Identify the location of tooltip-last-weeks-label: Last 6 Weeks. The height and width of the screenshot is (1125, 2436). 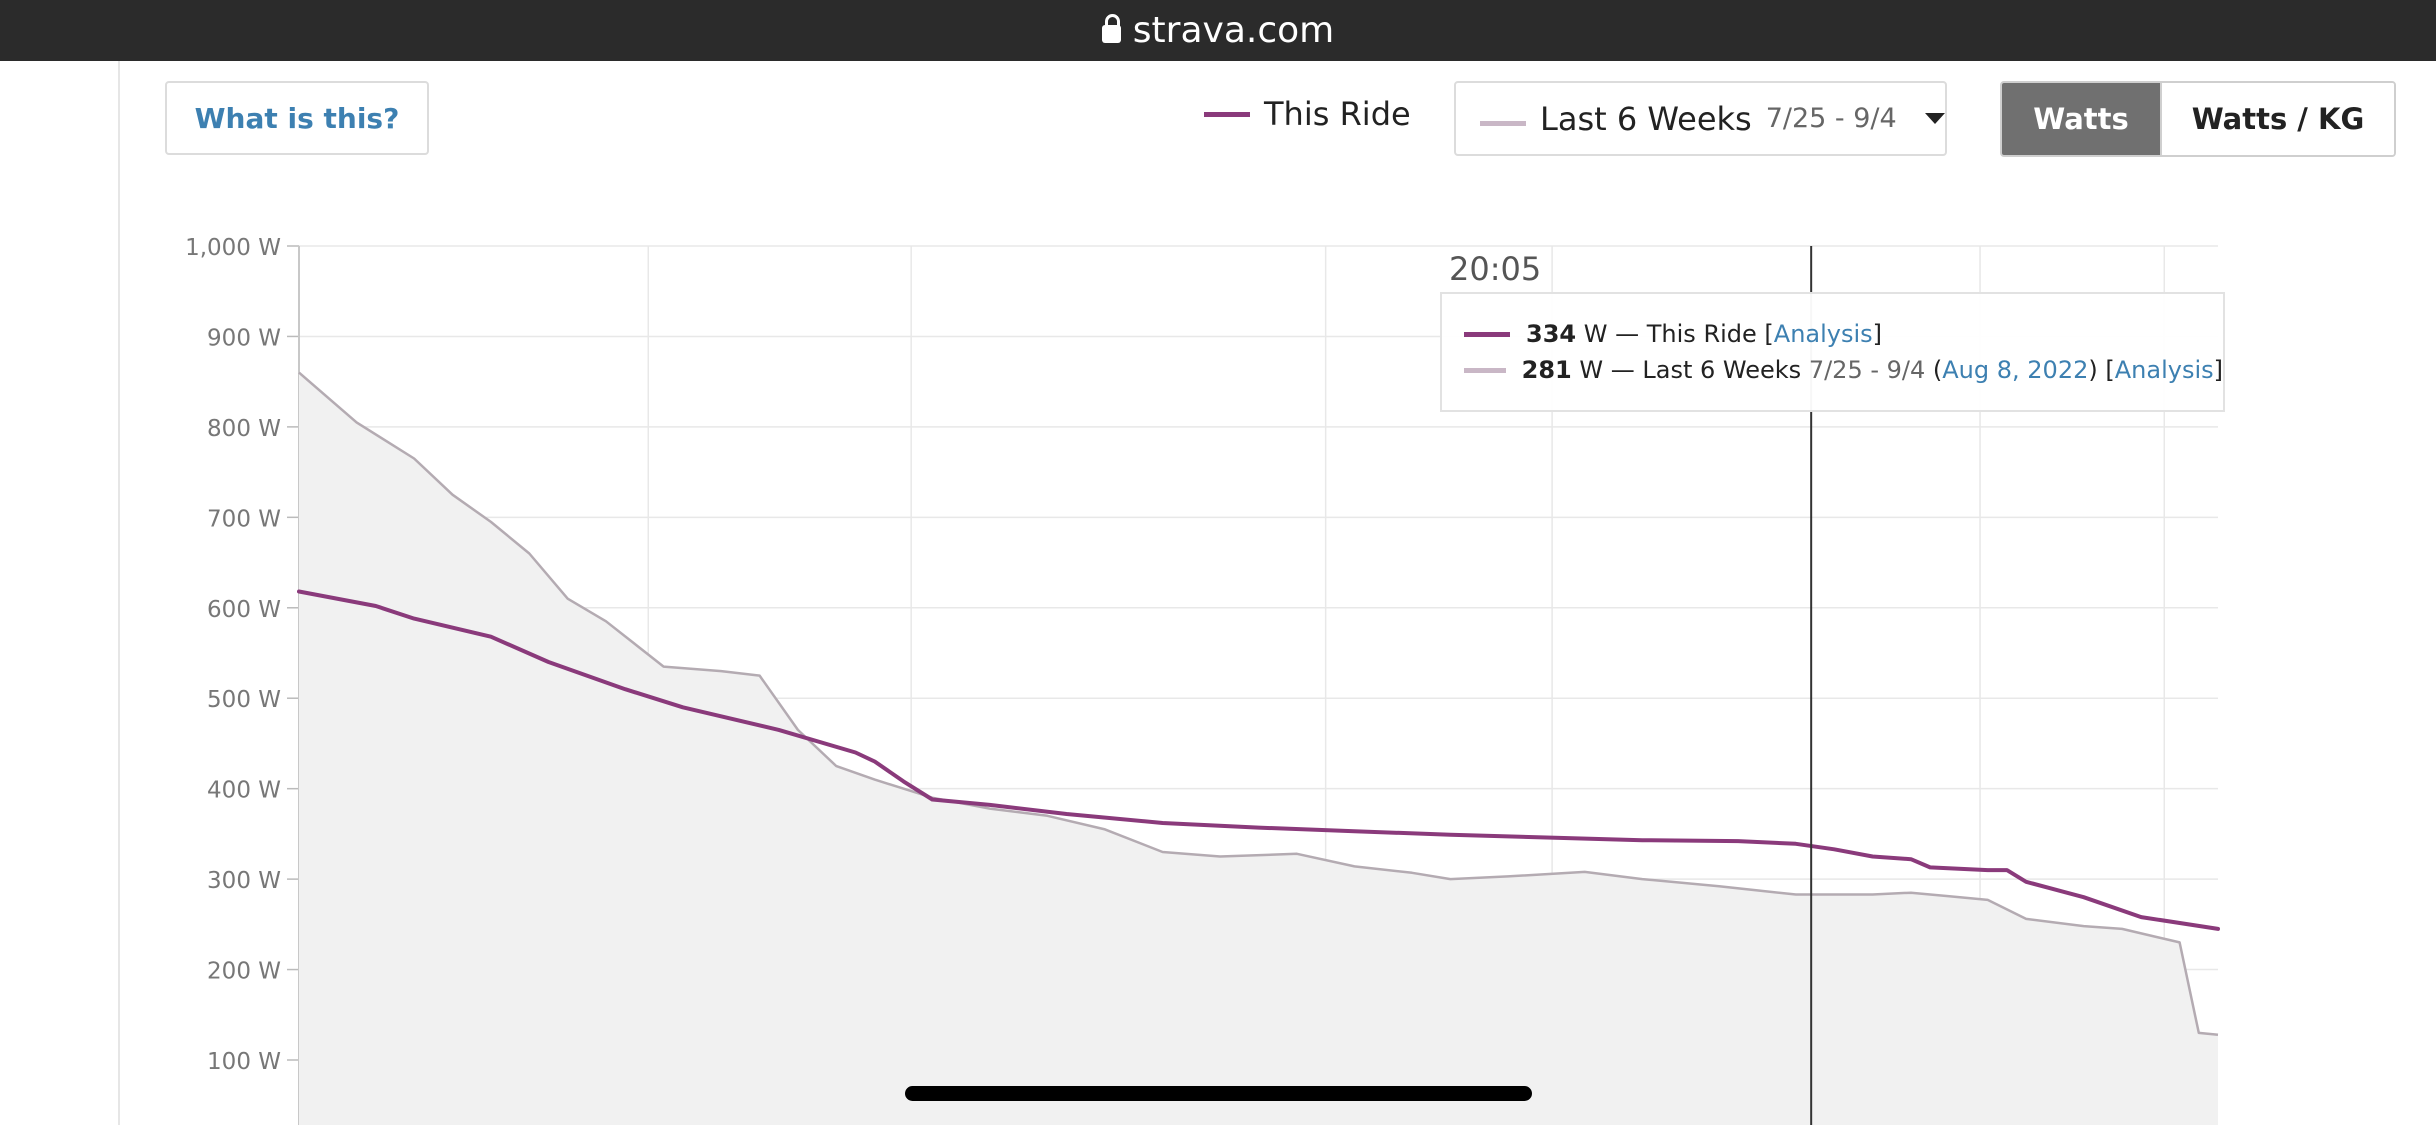
(1722, 370).